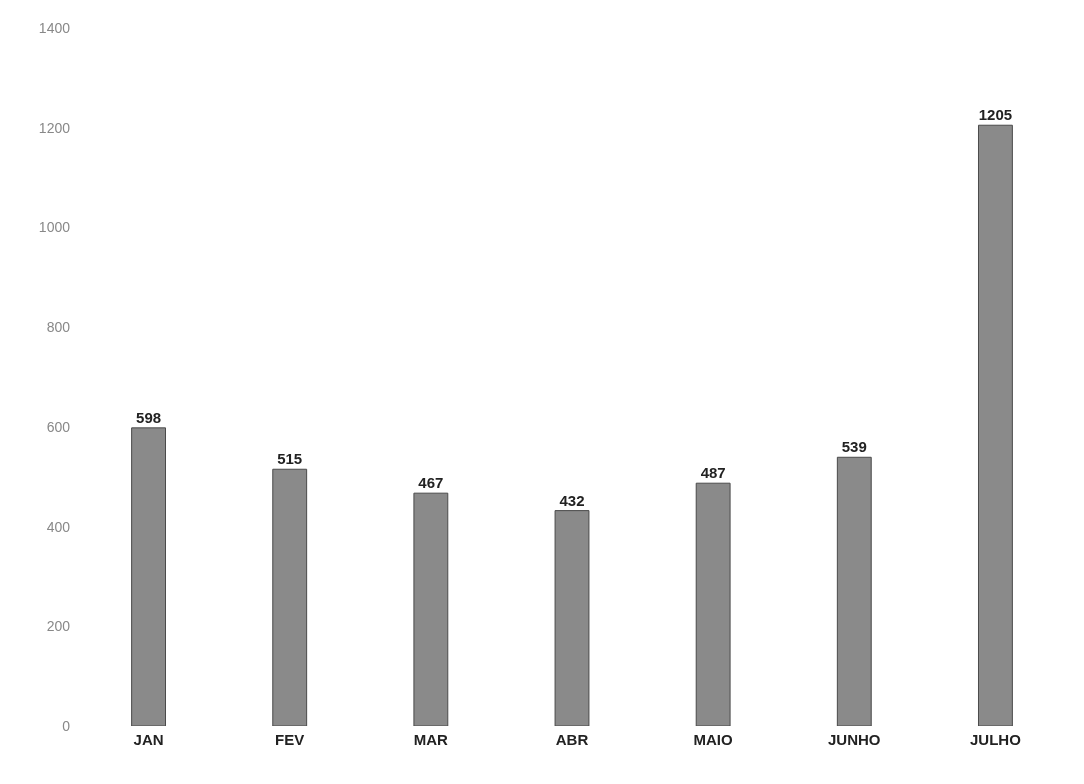 Image resolution: width=1084 pixels, height=784 pixels. What do you see at coordinates (66, 725) in the screenshot?
I see `y-tick-label: 0` at bounding box center [66, 725].